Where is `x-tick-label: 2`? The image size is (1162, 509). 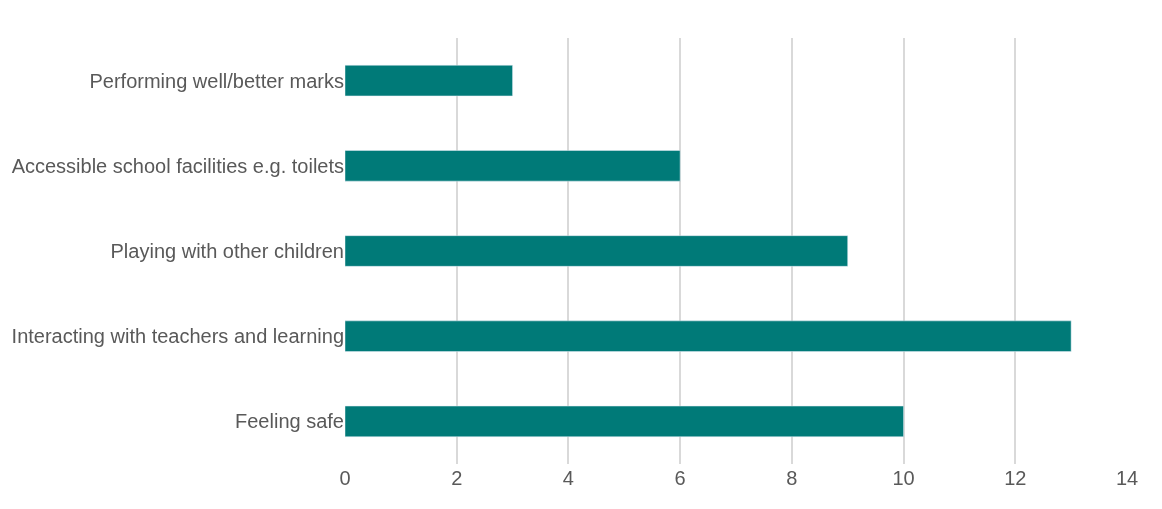 x-tick-label: 2 is located at coordinates (457, 478).